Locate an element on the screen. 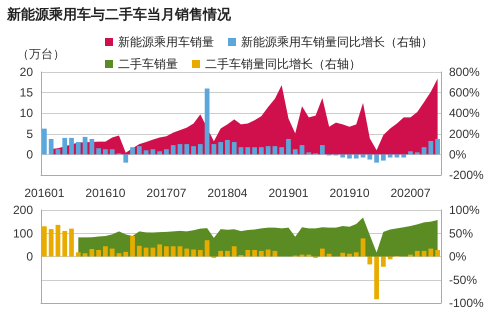 This screenshot has width=498, height=329. y-tick-label: 20 is located at coordinates (27, 72).